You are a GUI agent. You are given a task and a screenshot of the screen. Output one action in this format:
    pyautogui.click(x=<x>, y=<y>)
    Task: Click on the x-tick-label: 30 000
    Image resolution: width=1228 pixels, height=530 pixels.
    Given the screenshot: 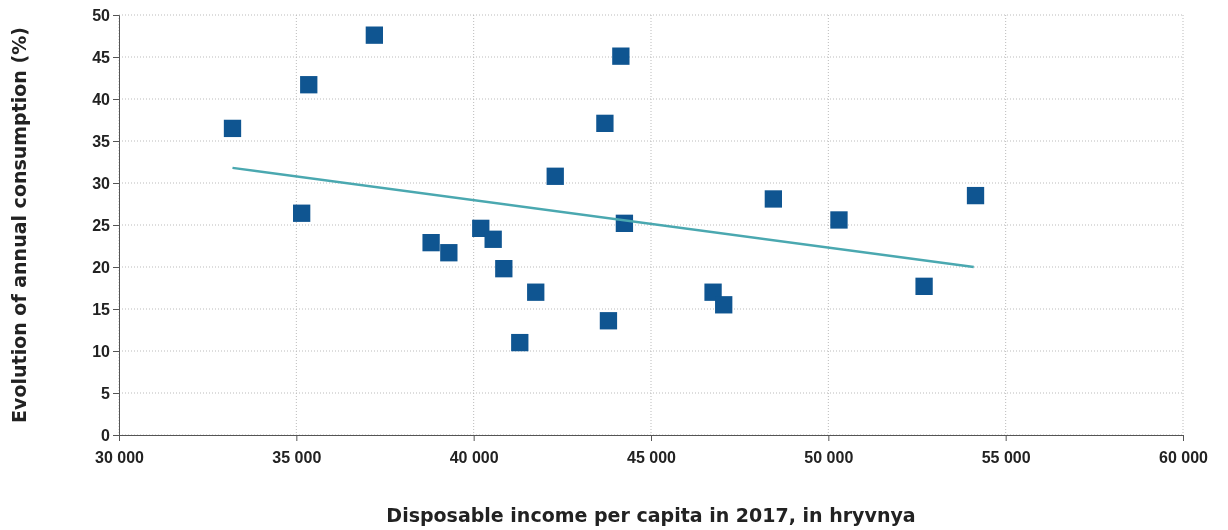 What is the action you would take?
    pyautogui.click(x=120, y=458)
    